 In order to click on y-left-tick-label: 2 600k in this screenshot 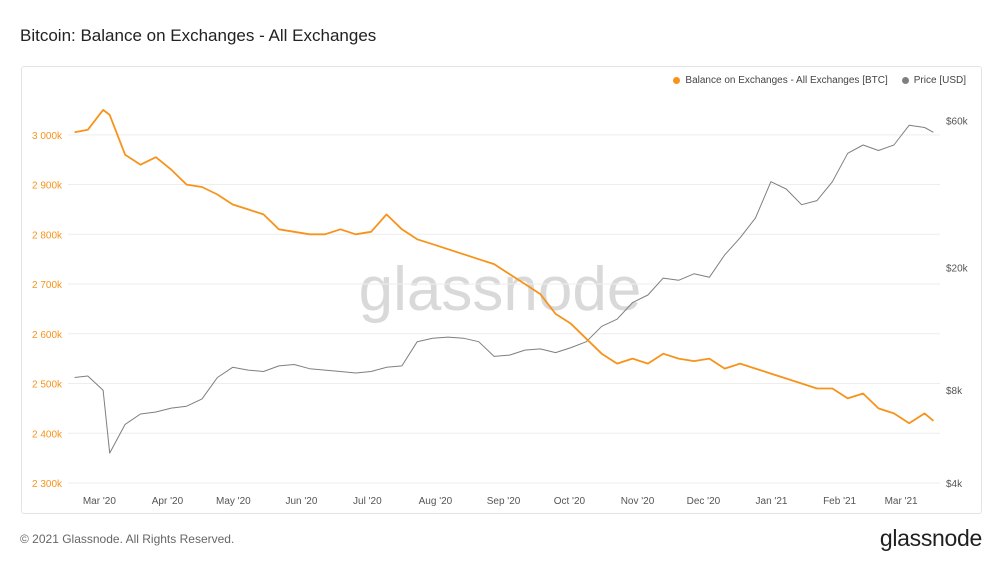, I will do `click(47, 335)`.